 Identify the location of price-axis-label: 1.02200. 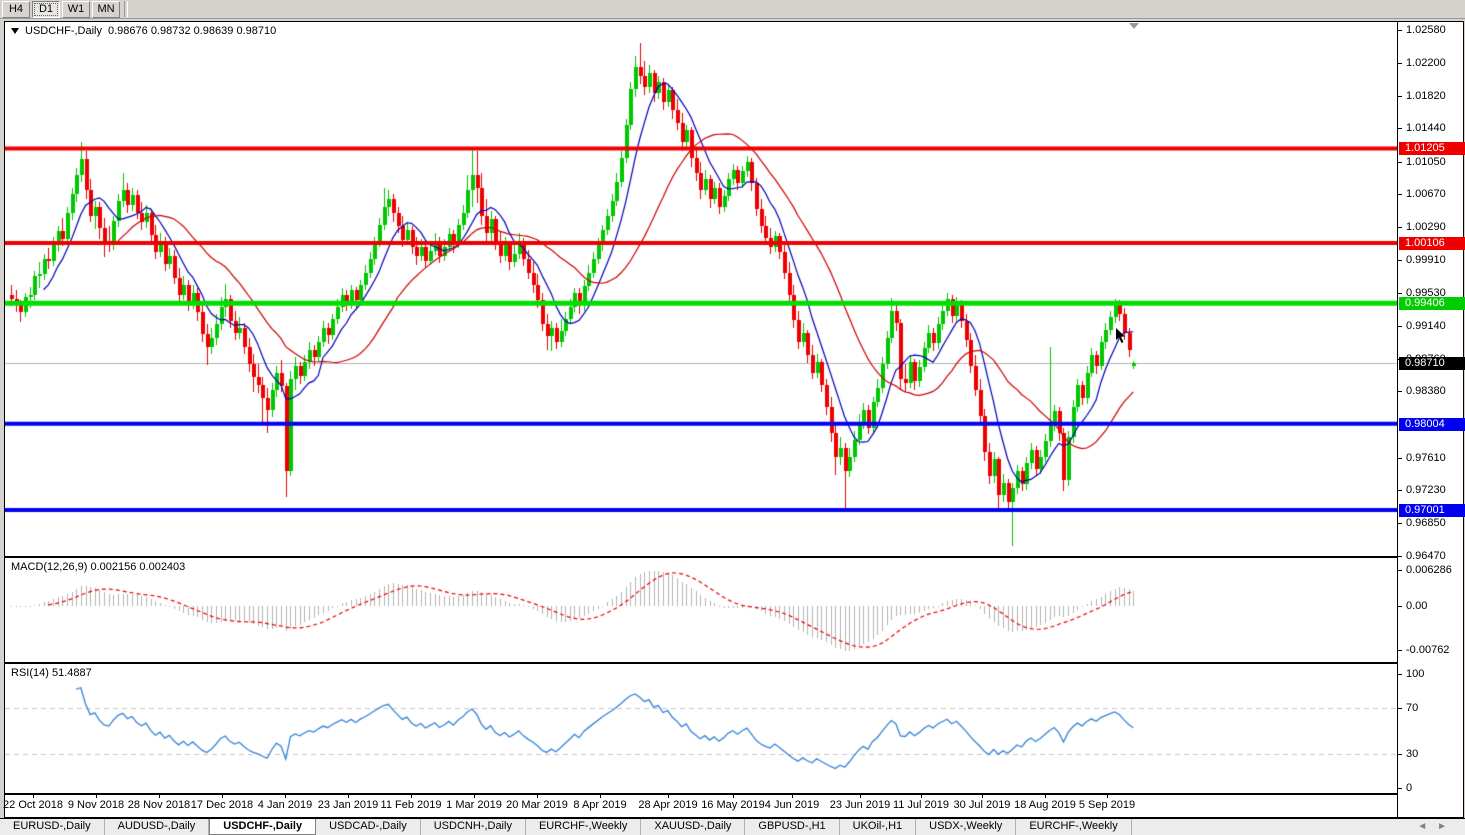
(1426, 63).